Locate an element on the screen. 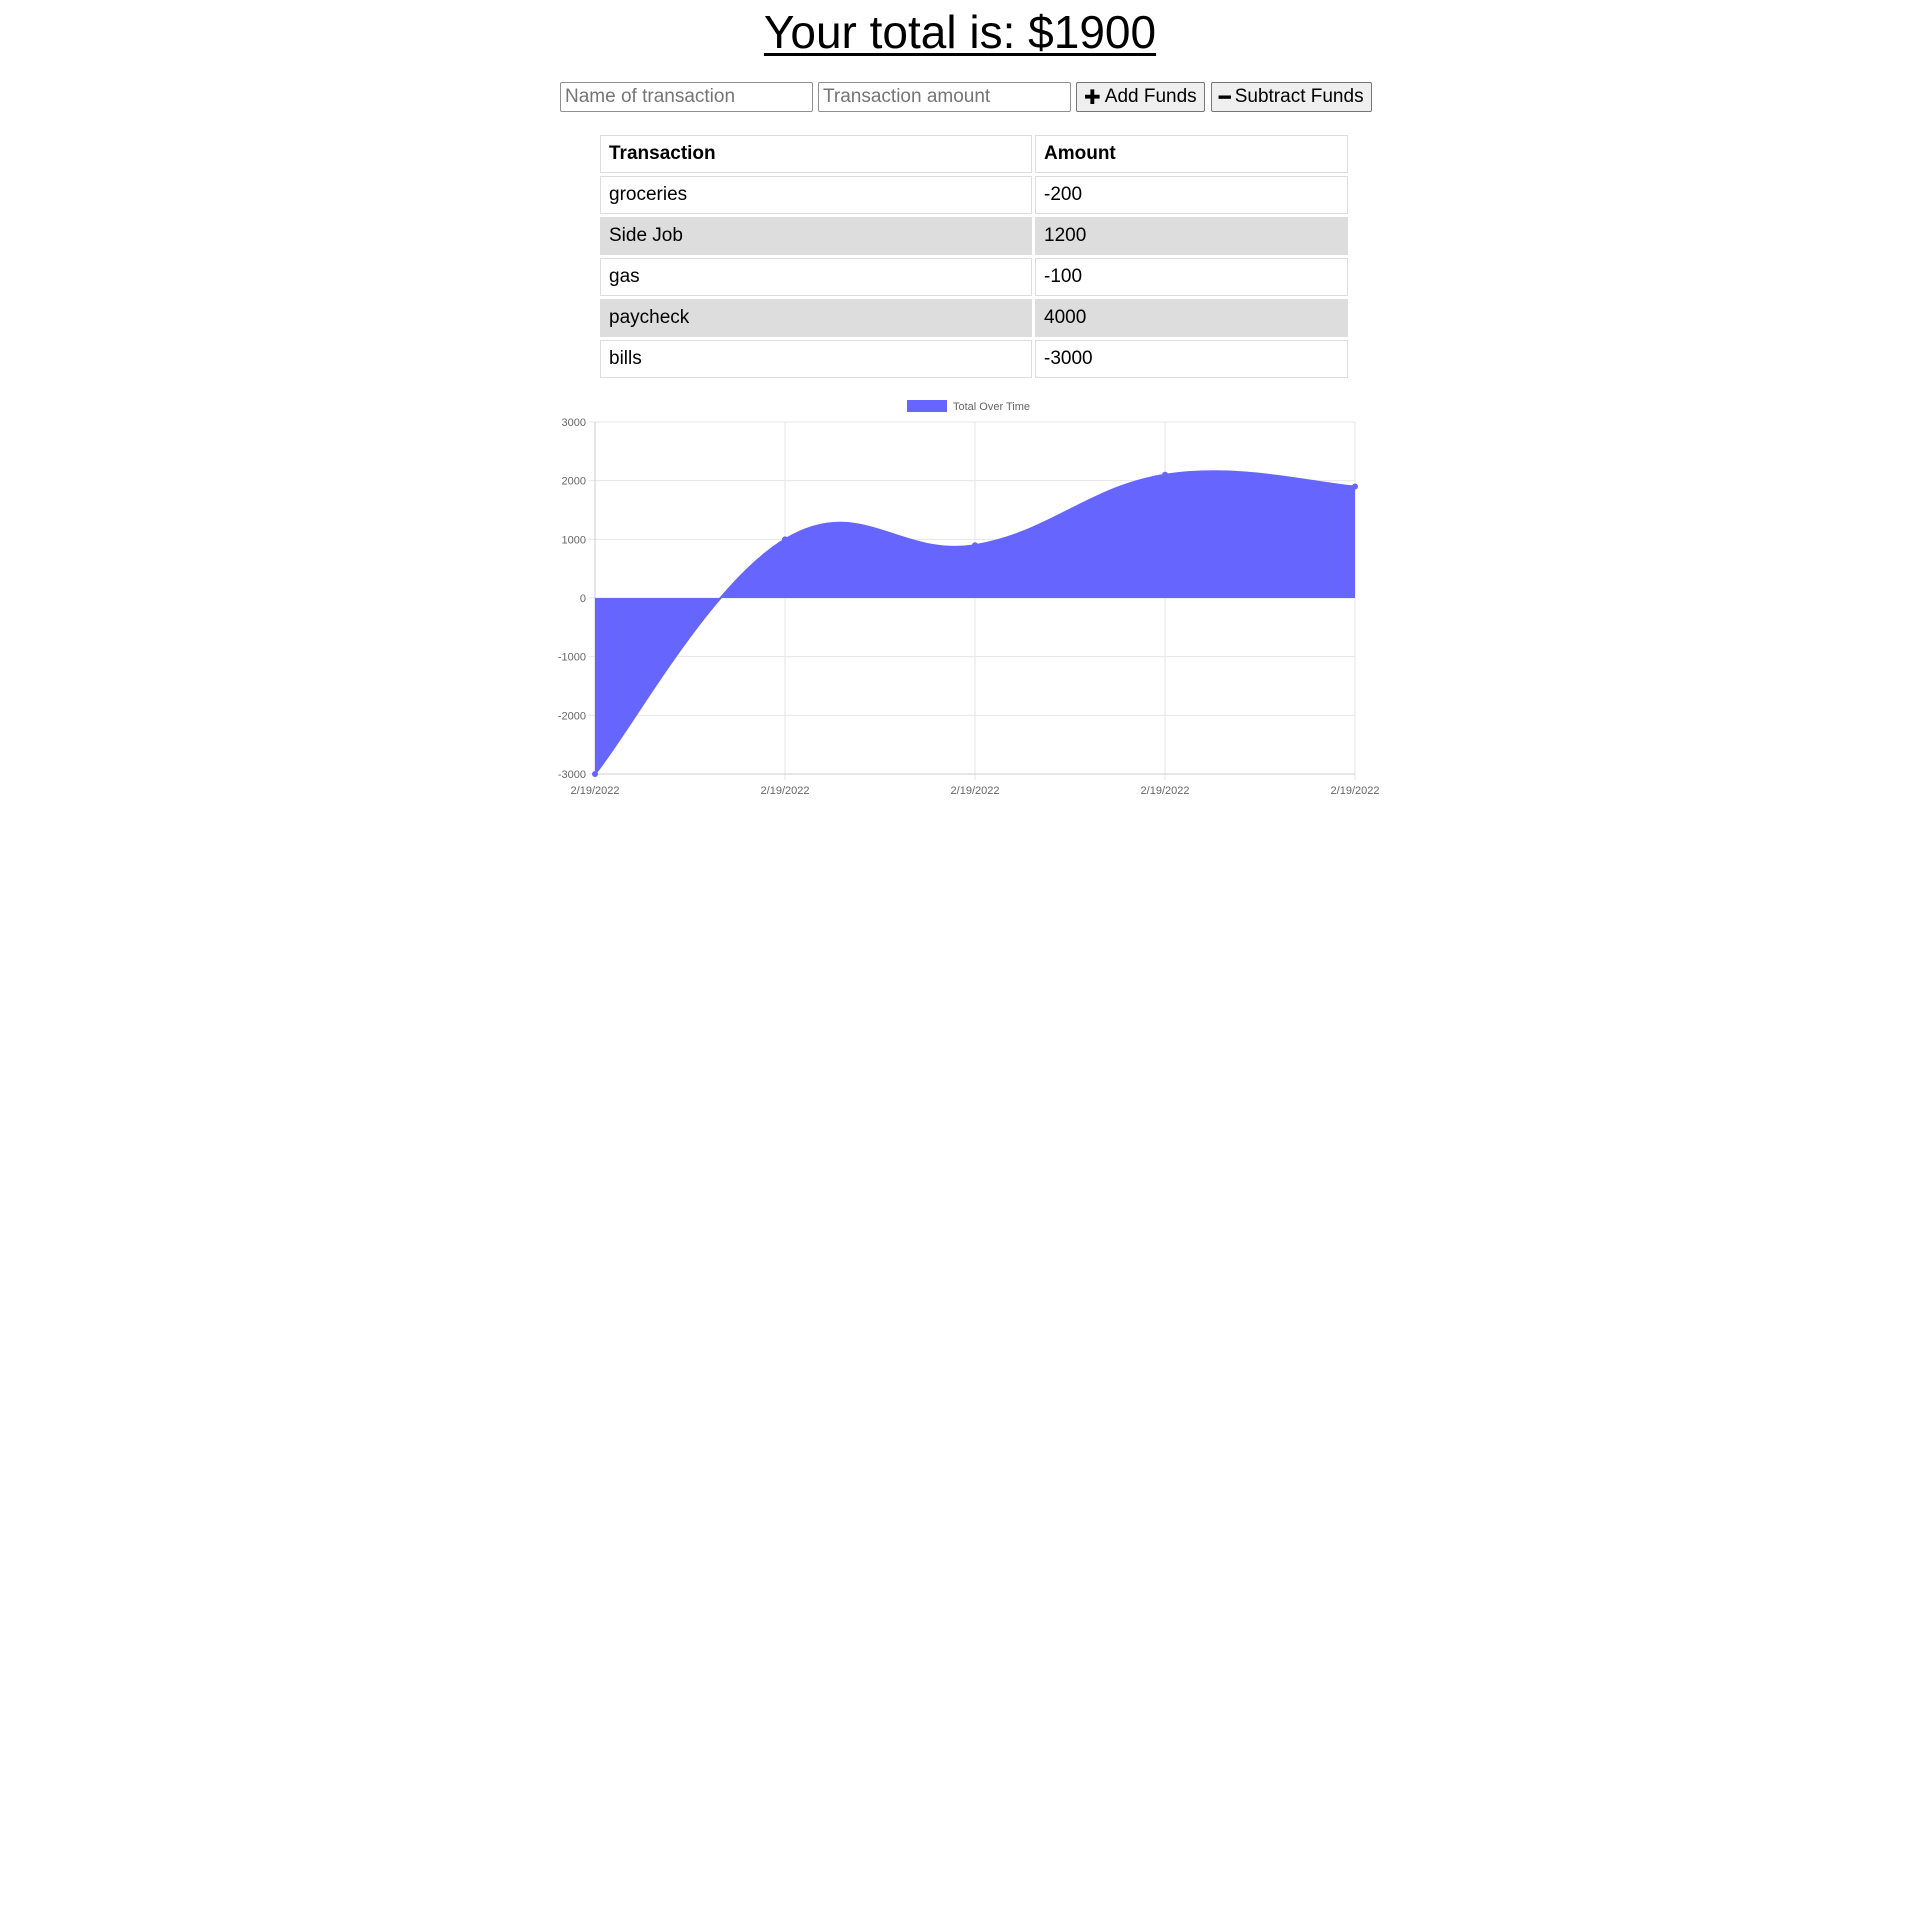  series-line is located at coordinates (975, 622).